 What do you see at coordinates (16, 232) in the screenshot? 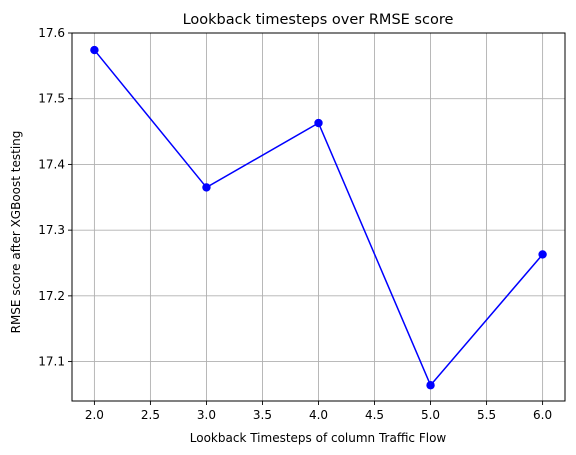
I see `y-axis-label: RMSE score after XGBoost testing` at bounding box center [16, 232].